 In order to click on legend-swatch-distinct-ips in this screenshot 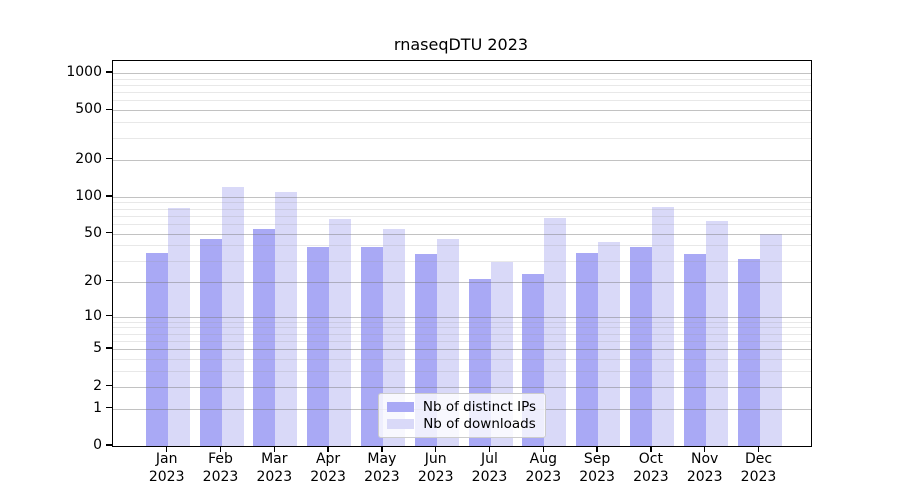, I will do `click(400, 406)`.